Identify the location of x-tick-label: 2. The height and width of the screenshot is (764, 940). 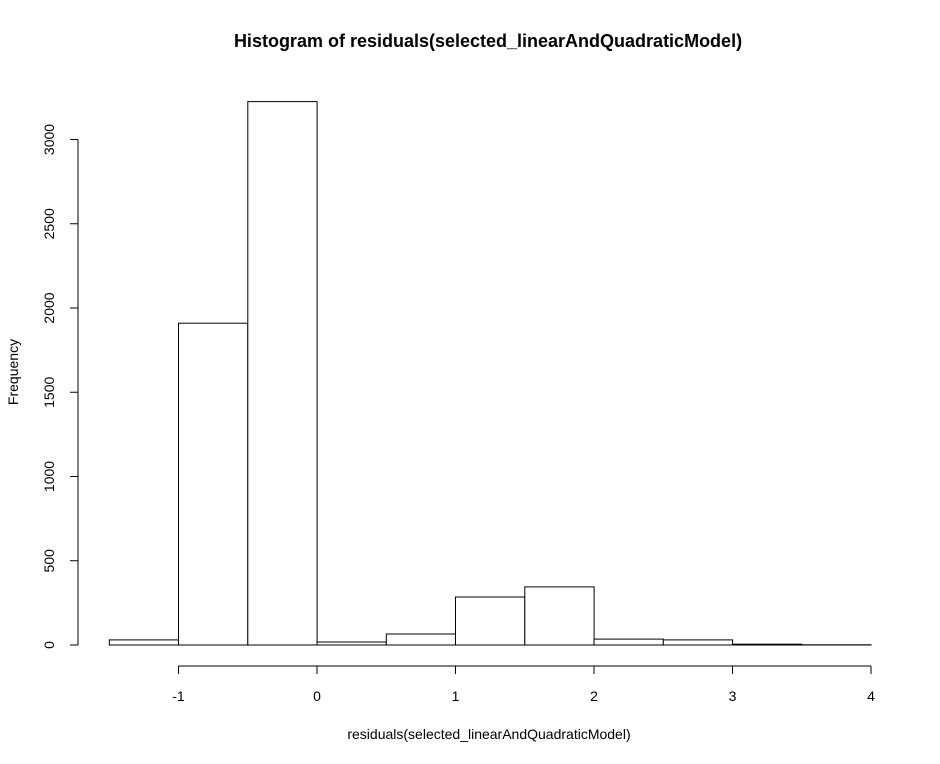
(594, 696).